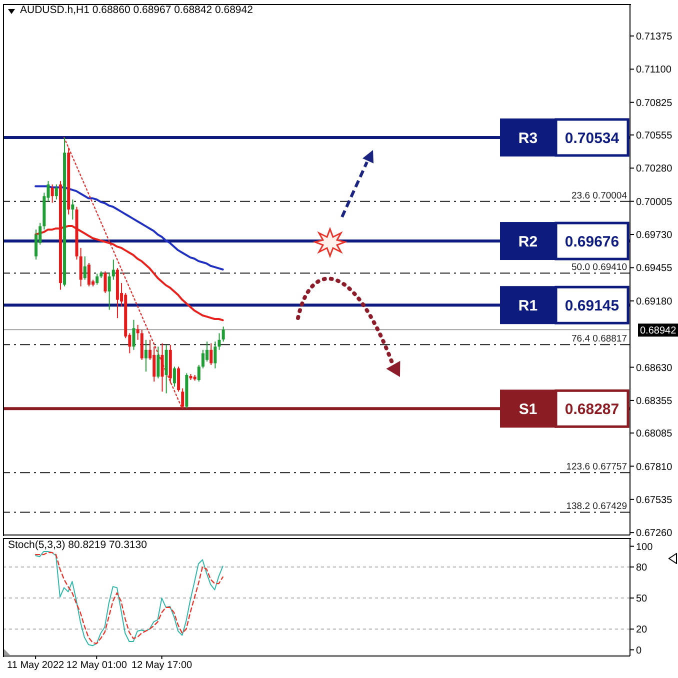  What do you see at coordinates (639, 650) in the screenshot?
I see `y-tick-label: 0` at bounding box center [639, 650].